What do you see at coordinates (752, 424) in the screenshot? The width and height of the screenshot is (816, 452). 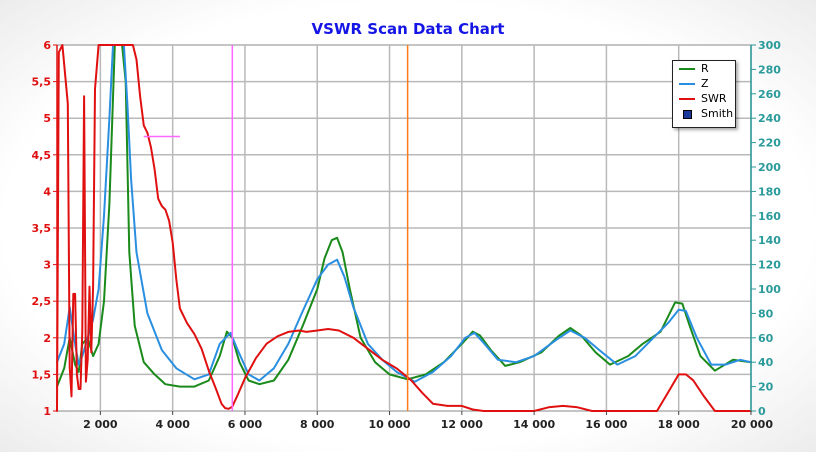 I see `x-tick-label: 20 000` at bounding box center [752, 424].